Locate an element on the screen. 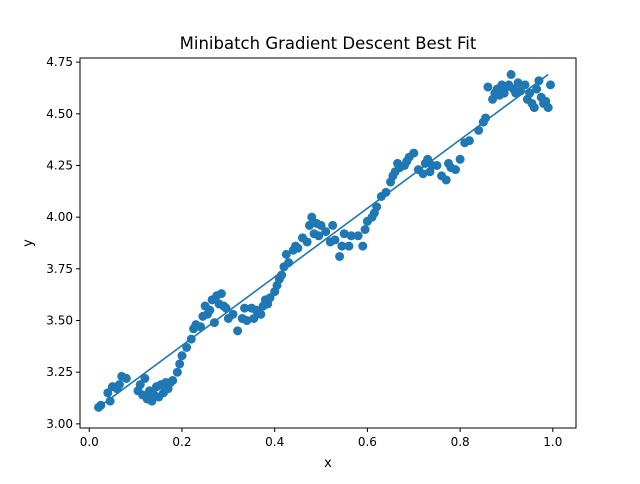 The height and width of the screenshot is (484, 640). y-tick-label: 4.75 is located at coordinates (59, 62).